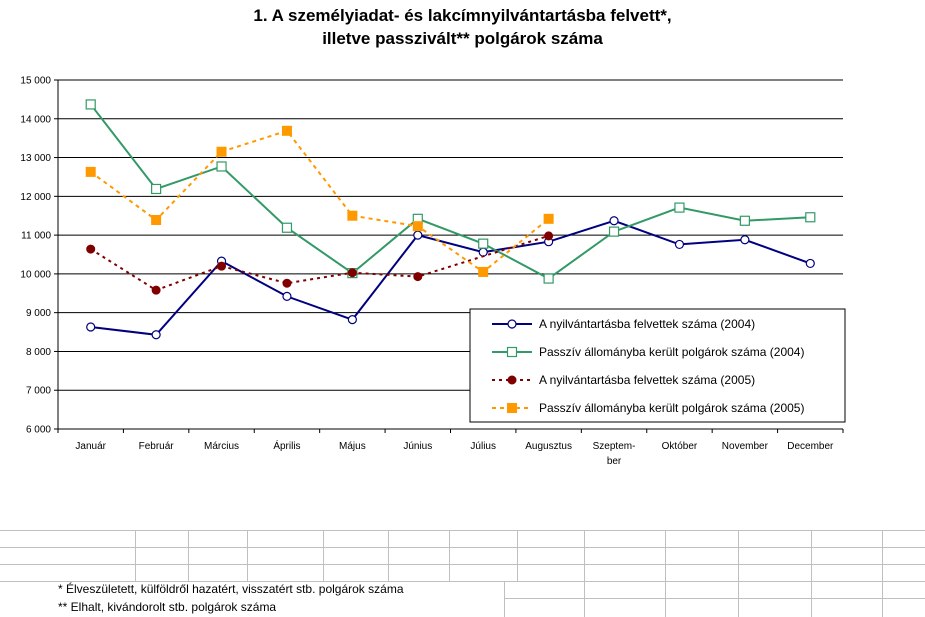  Describe the element at coordinates (462, 38) in the screenshot. I see `chart-title-line2: illetve passzivált** polgárok száma` at that location.